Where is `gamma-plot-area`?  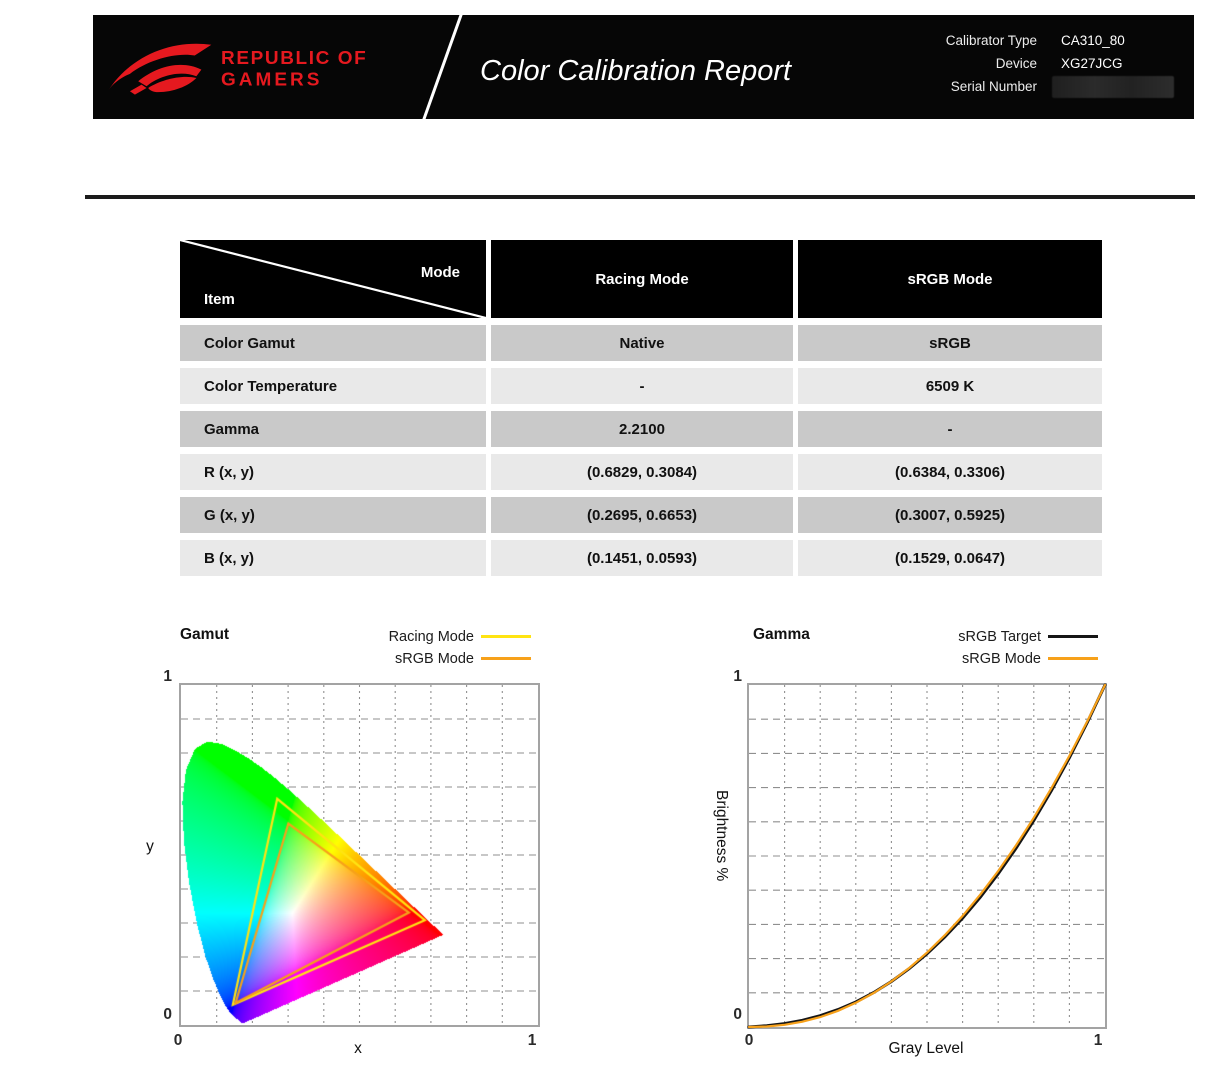
gamma-plot-area is located at coordinates (927, 856).